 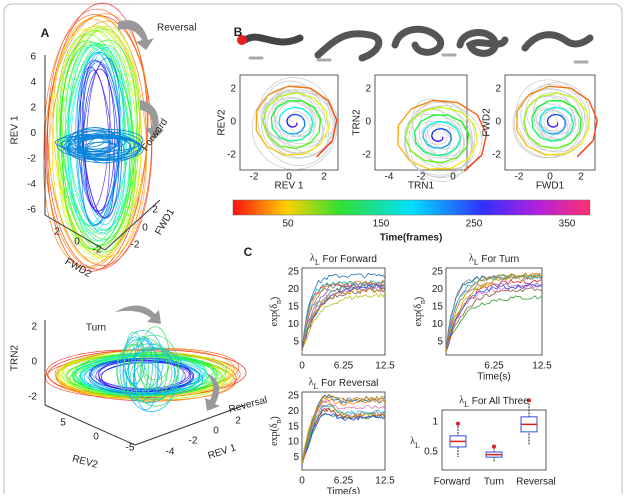 What do you see at coordinates (535, 482) in the screenshot?
I see `tick-label: Reversal` at bounding box center [535, 482].